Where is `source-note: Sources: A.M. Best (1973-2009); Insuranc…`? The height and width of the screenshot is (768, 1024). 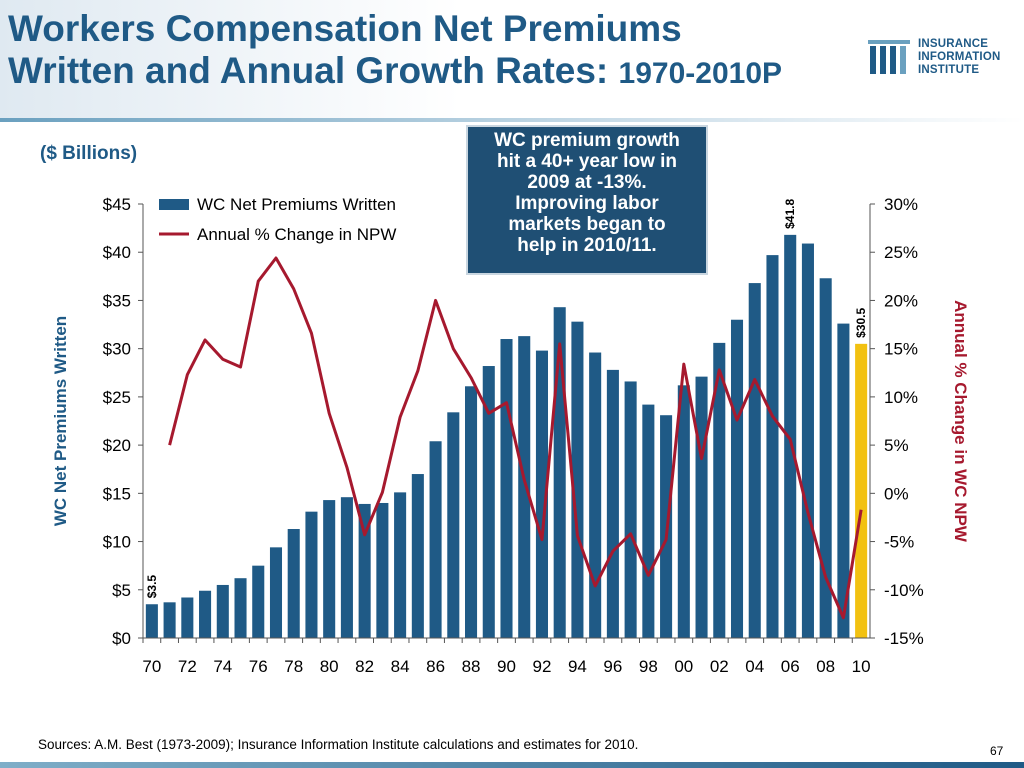 source-note: Sources: A.M. Best (1973-2009); Insuranc… is located at coordinates (338, 744).